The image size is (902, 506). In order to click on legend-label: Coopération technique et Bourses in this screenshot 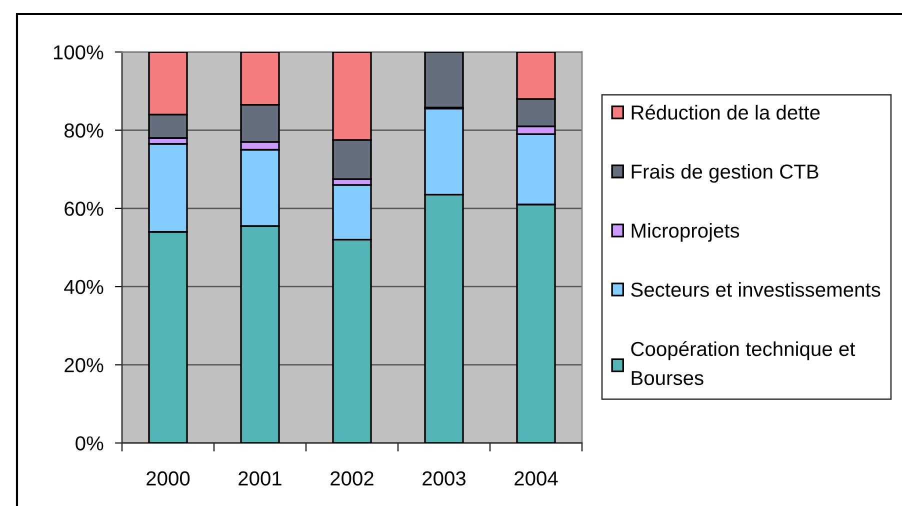, I will do `click(743, 363)`.